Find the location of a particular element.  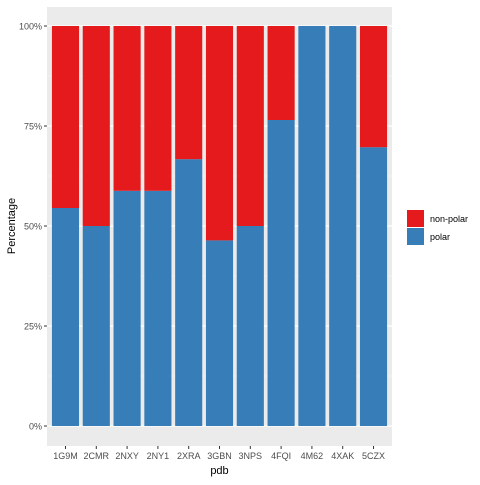

x-tick-label: 3NPS is located at coordinates (251, 456).